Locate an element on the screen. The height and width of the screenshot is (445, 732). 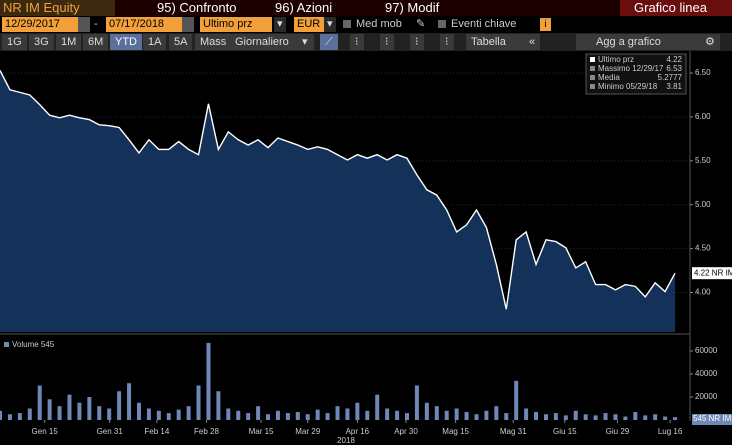
period-button: 1A is located at coordinates (155, 42).